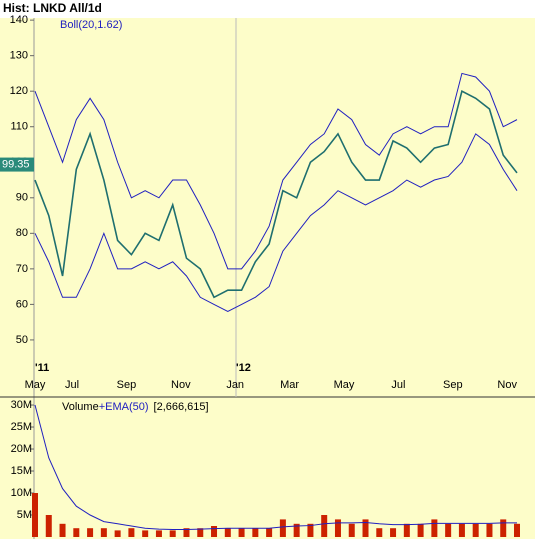 The image size is (535, 539). I want to click on y-tick-label: 80, so click(22, 233).